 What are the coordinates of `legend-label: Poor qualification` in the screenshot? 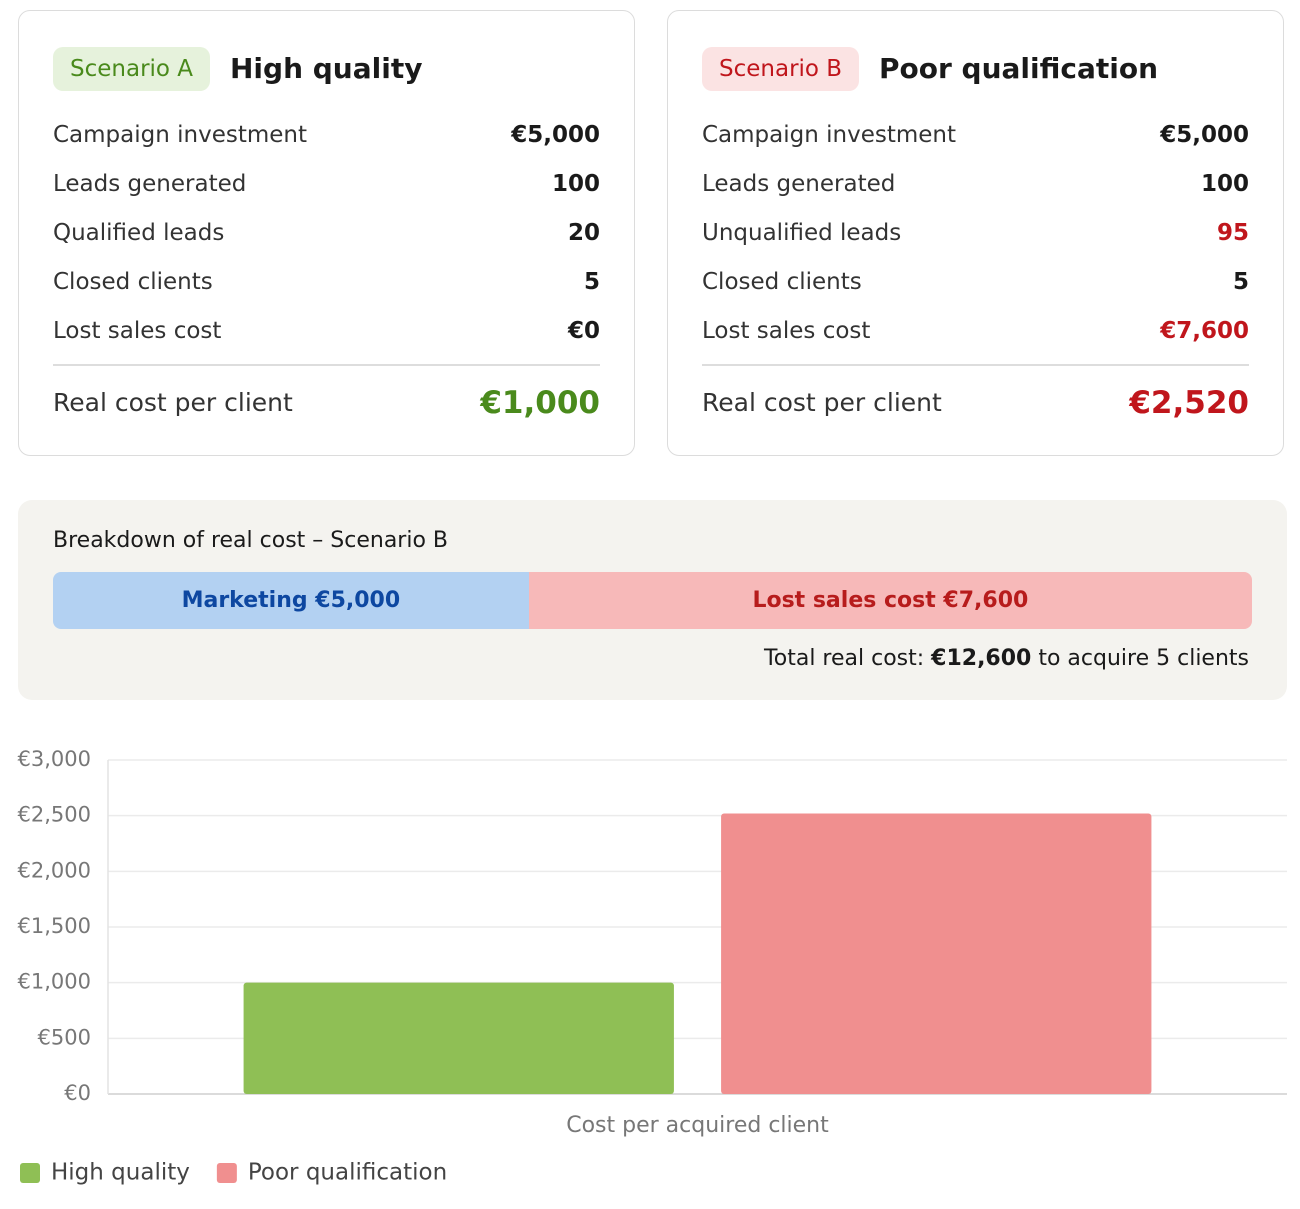 It's located at (347, 1173).